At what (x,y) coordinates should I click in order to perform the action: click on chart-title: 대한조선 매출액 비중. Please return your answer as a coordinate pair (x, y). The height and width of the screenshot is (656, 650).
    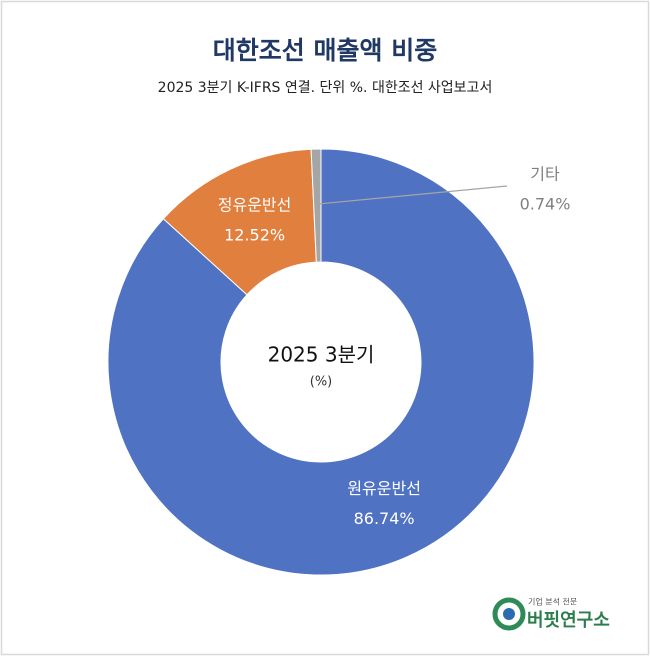
    Looking at the image, I should click on (325, 50).